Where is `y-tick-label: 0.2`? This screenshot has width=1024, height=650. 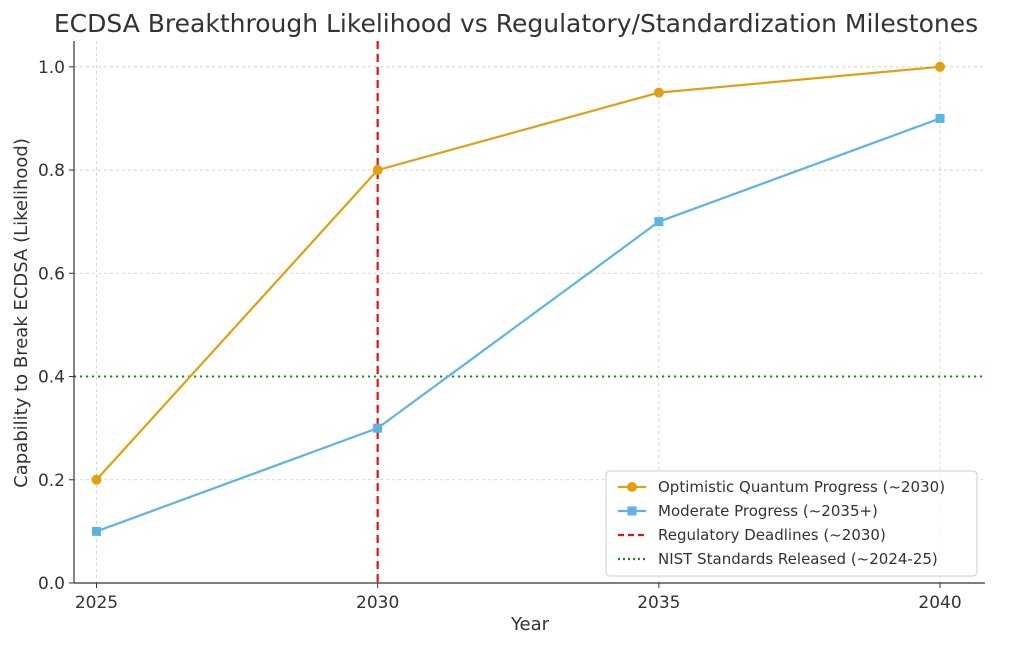
y-tick-label: 0.2 is located at coordinates (51, 481).